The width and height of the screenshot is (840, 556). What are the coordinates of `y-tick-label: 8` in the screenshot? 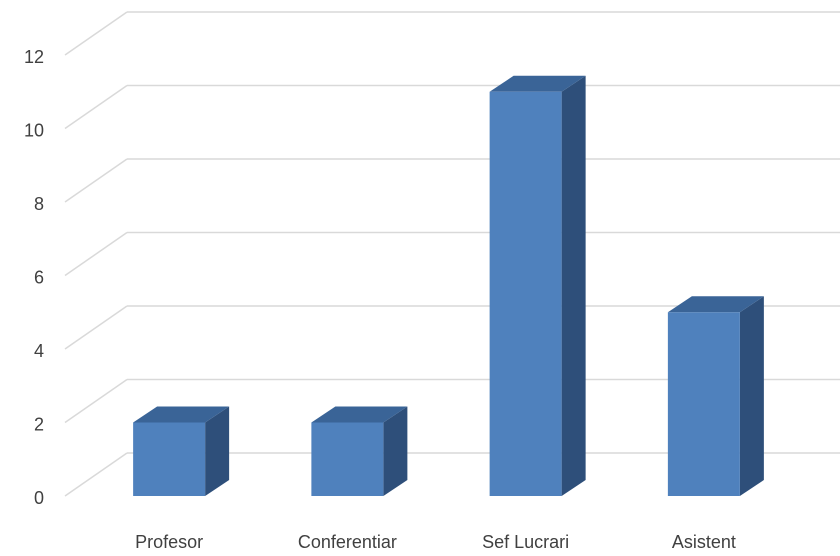 It's located at (39, 204).